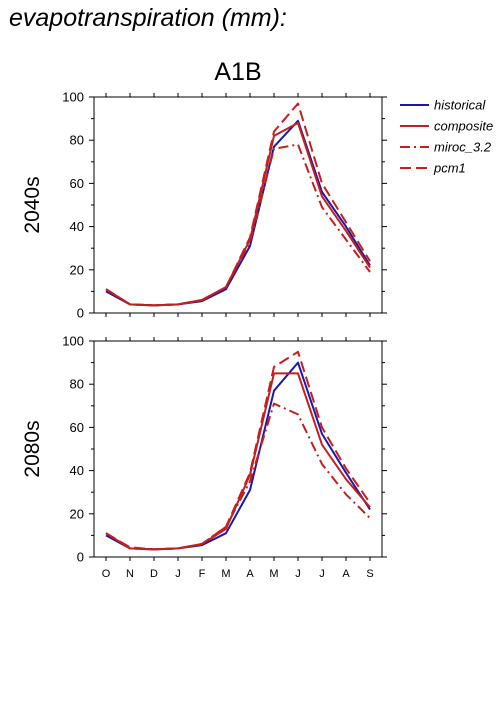 This screenshot has width=501, height=709. I want to click on legend-item-historical: historical, so click(443, 105).